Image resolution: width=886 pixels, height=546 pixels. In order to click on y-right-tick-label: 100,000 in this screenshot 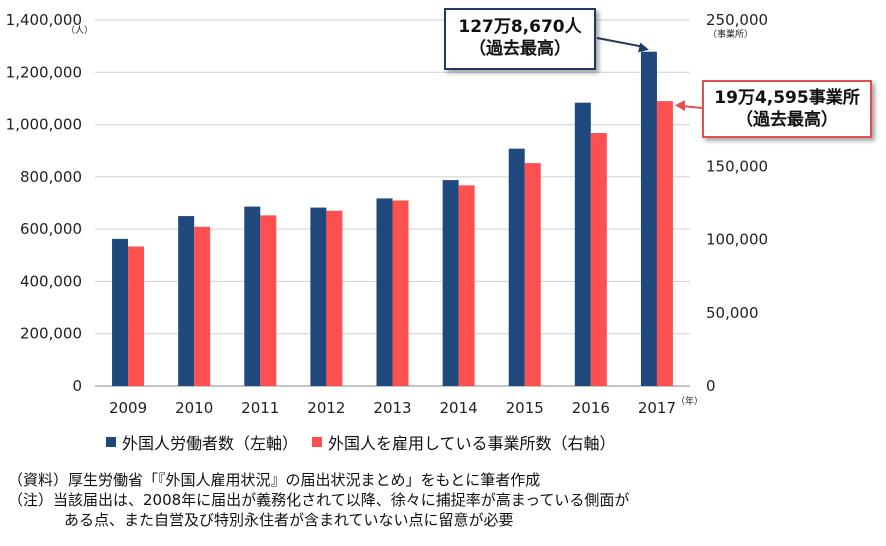, I will do `click(737, 240)`.